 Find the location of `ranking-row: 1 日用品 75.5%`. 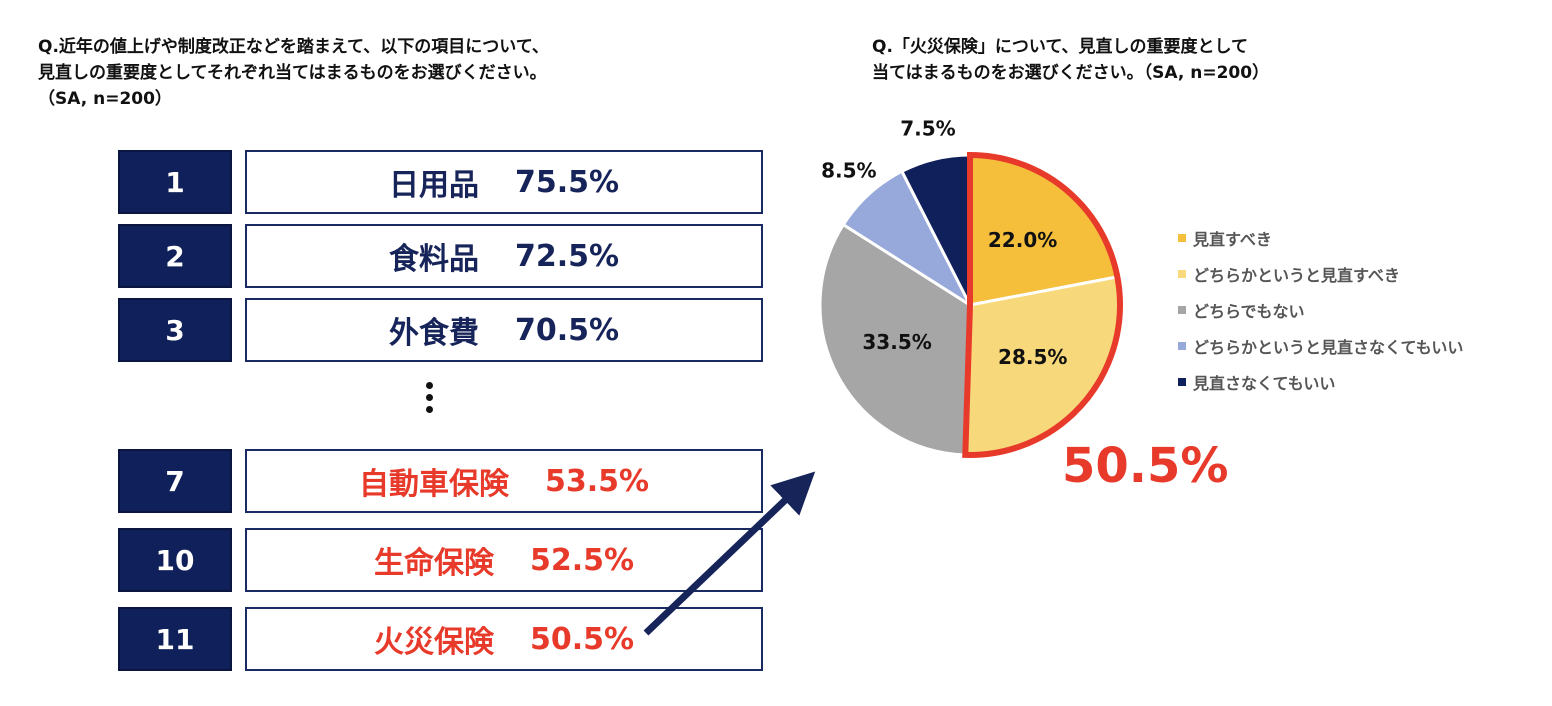

ranking-row: 1 日用品 75.5% is located at coordinates (440, 182).